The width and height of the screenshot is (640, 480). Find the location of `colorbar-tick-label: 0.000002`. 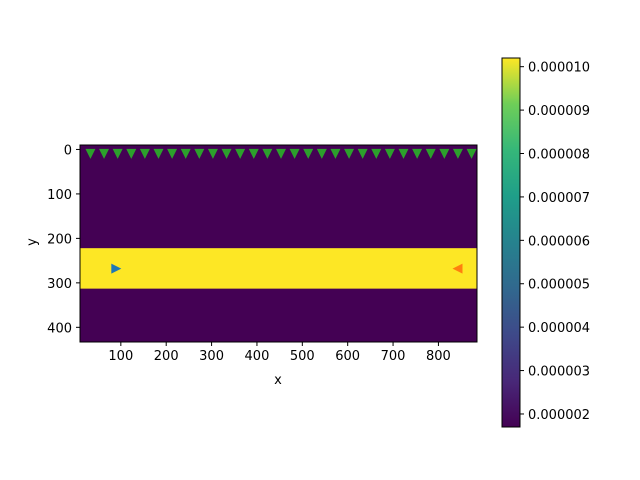

colorbar-tick-label: 0.000002 is located at coordinates (559, 415).